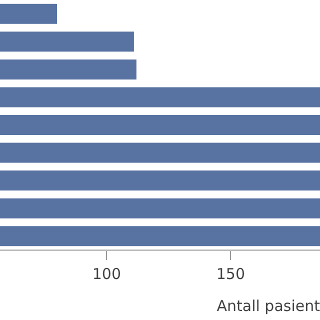 The image size is (320, 320). What do you see at coordinates (231, 273) in the screenshot?
I see `x-tick-label: 150` at bounding box center [231, 273].